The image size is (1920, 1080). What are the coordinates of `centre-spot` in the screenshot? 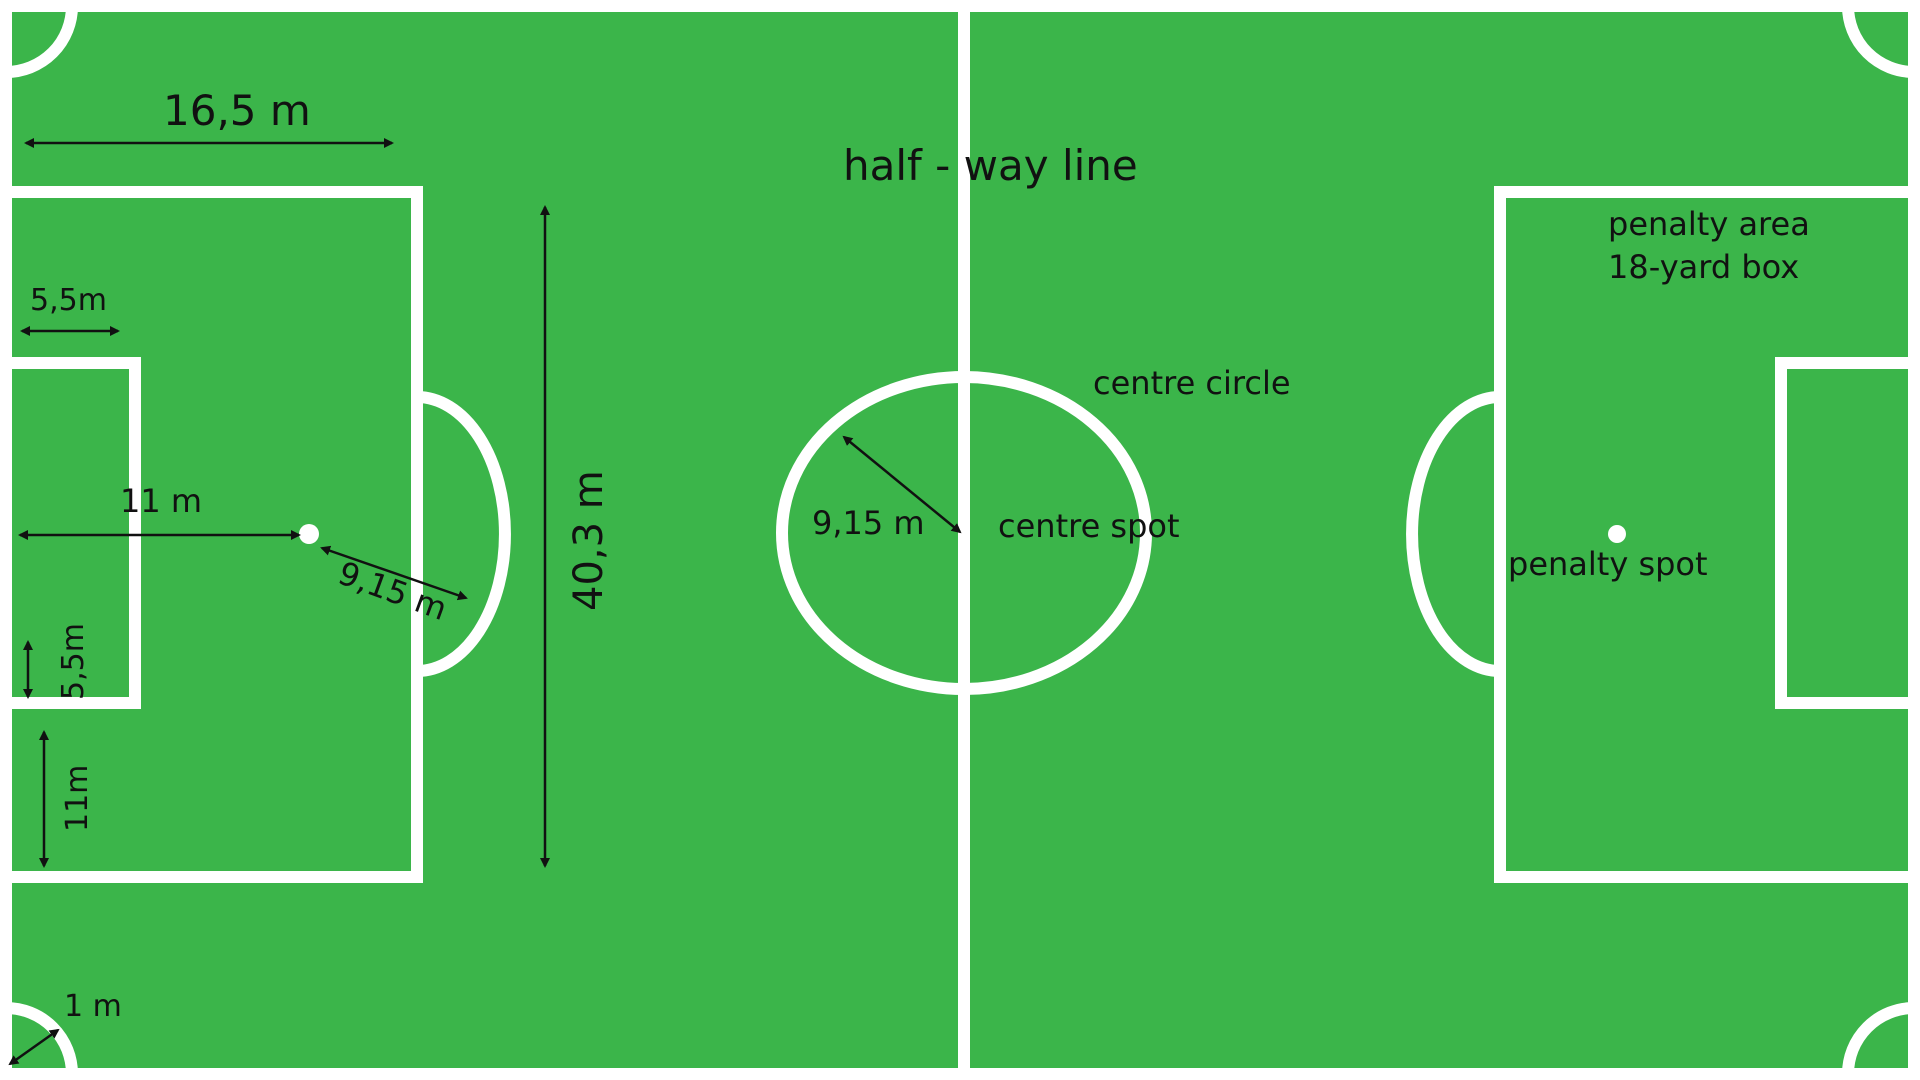 It's located at (964, 533).